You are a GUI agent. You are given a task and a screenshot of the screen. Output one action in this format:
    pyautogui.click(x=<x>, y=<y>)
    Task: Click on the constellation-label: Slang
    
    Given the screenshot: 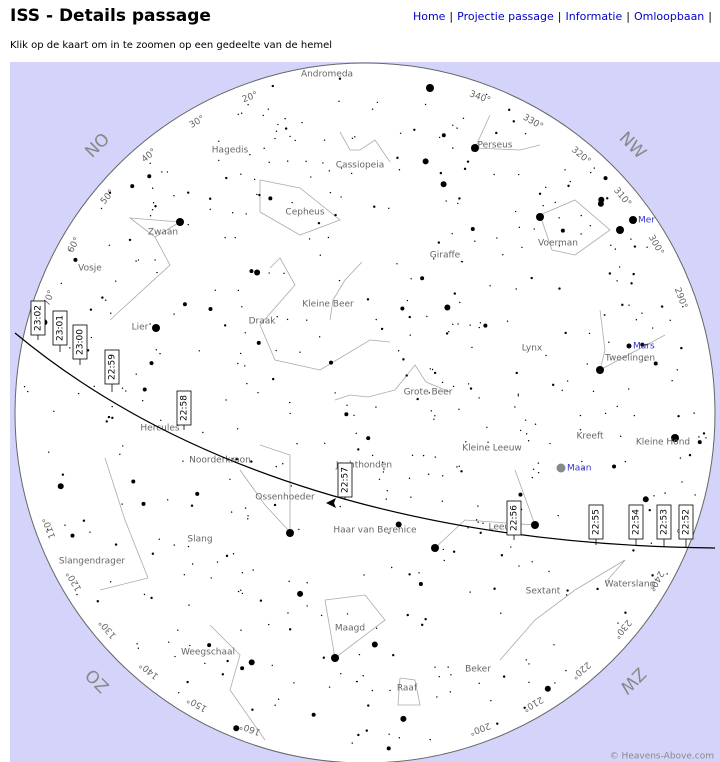 What is the action you would take?
    pyautogui.click(x=199, y=540)
    